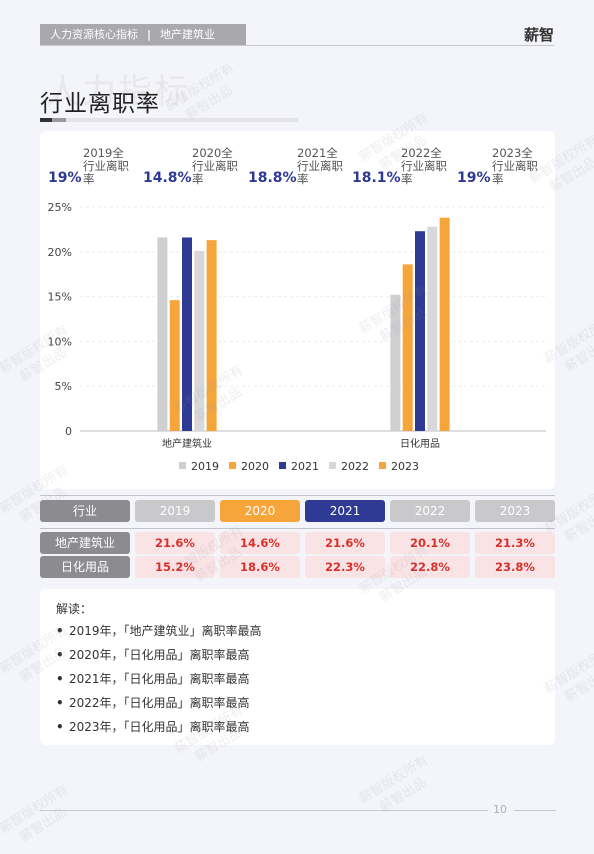 The height and width of the screenshot is (854, 594). What do you see at coordinates (175, 567) in the screenshot?
I see `table-cell: 15.2%` at bounding box center [175, 567].